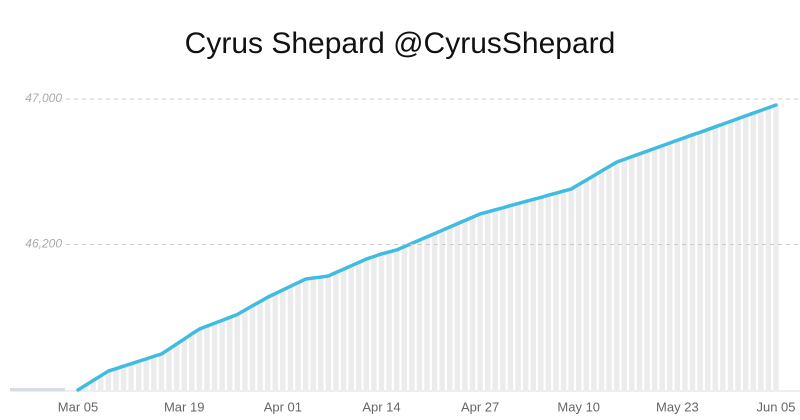  I want to click on y-tick-label: 46,200, so click(43, 244).